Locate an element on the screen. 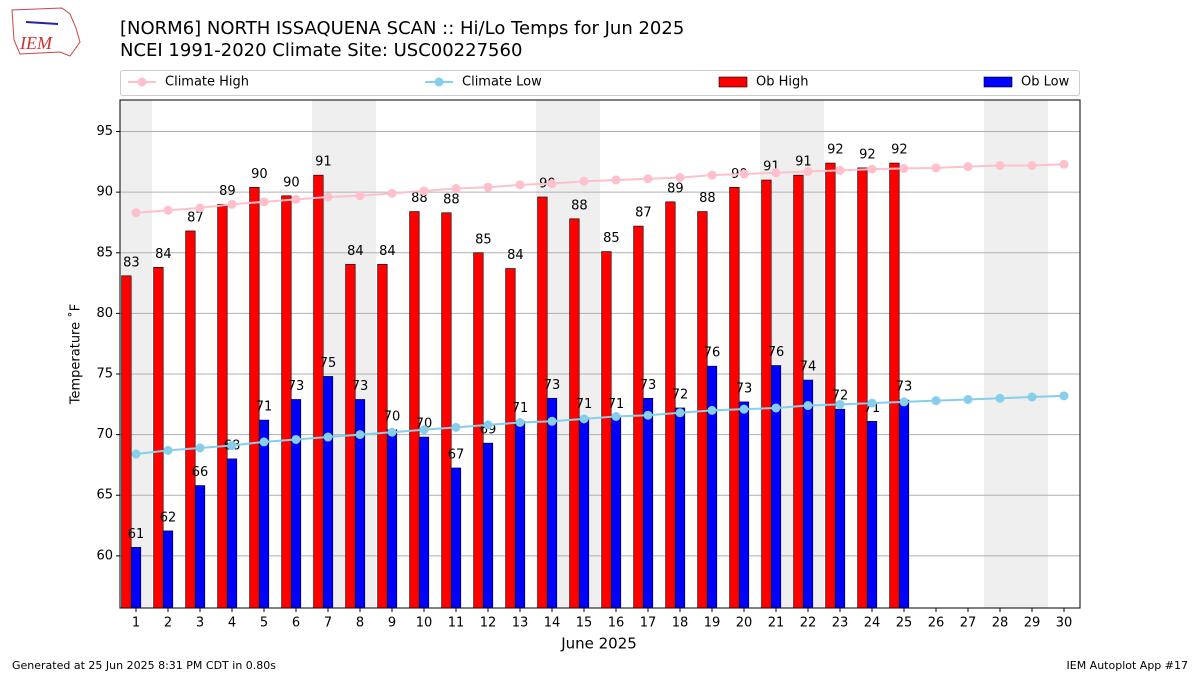 The height and width of the screenshot is (675, 1200). y-tick-label: 65 is located at coordinates (104, 495).